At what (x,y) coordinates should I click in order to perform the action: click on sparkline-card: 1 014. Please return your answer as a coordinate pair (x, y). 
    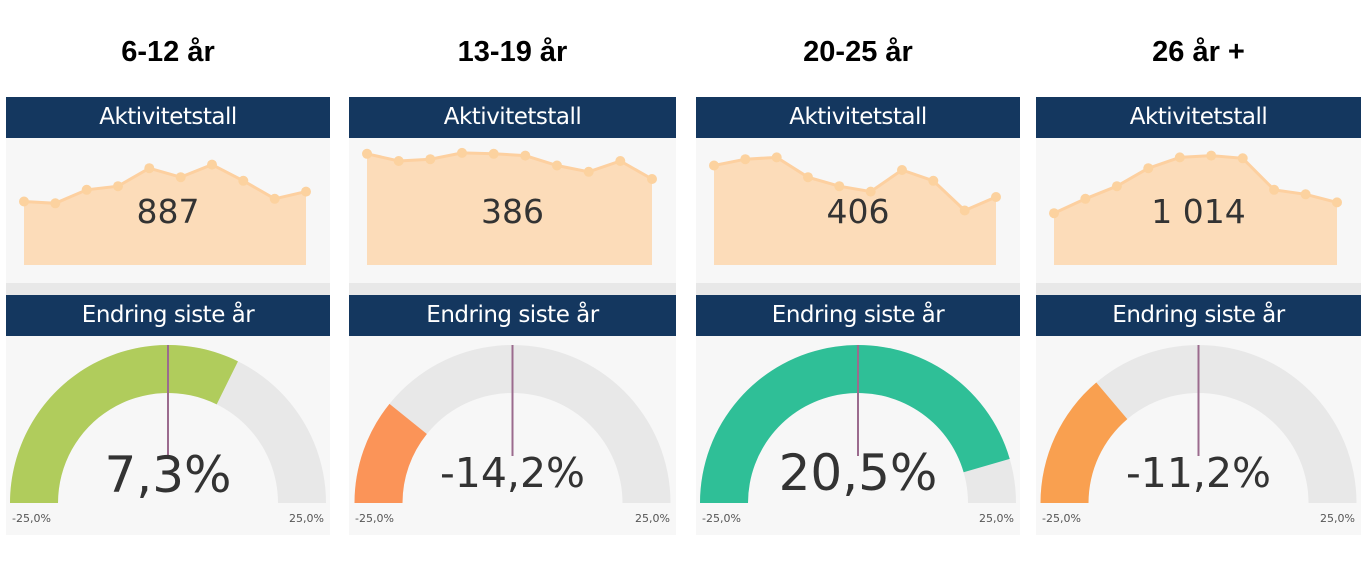
    Looking at the image, I should click on (1198, 210).